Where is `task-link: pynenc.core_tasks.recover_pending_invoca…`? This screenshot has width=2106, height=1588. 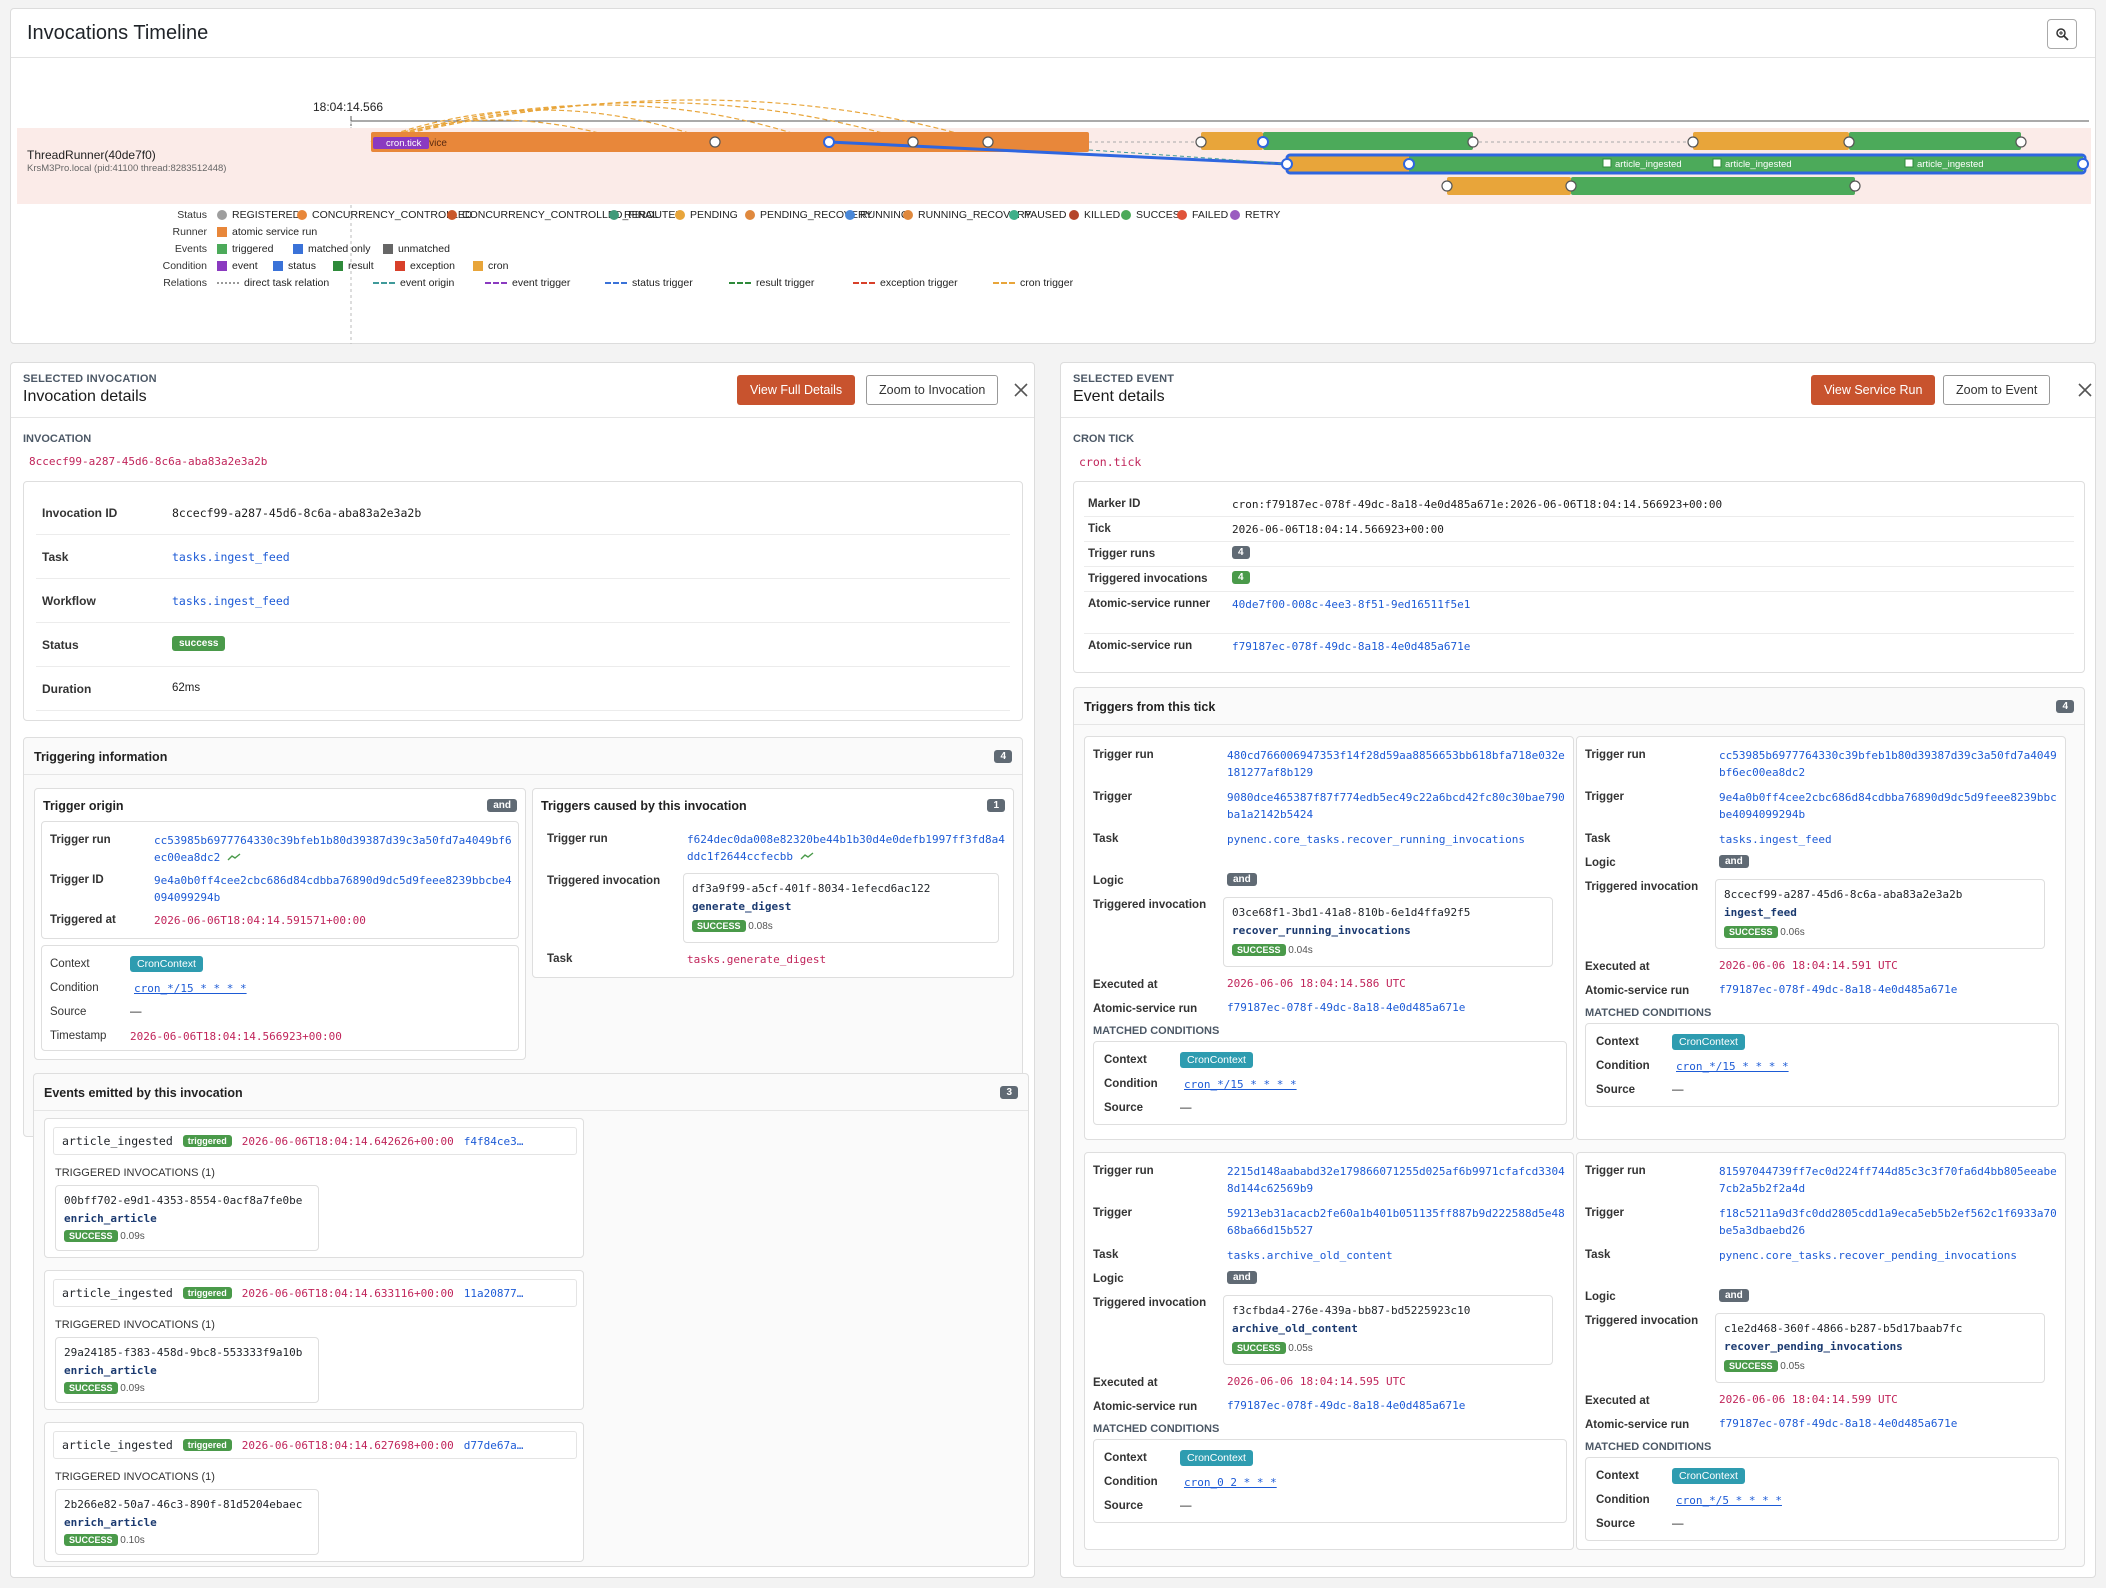
task-link: pynenc.core_tasks.recover_pending_invoca… is located at coordinates (1868, 1255).